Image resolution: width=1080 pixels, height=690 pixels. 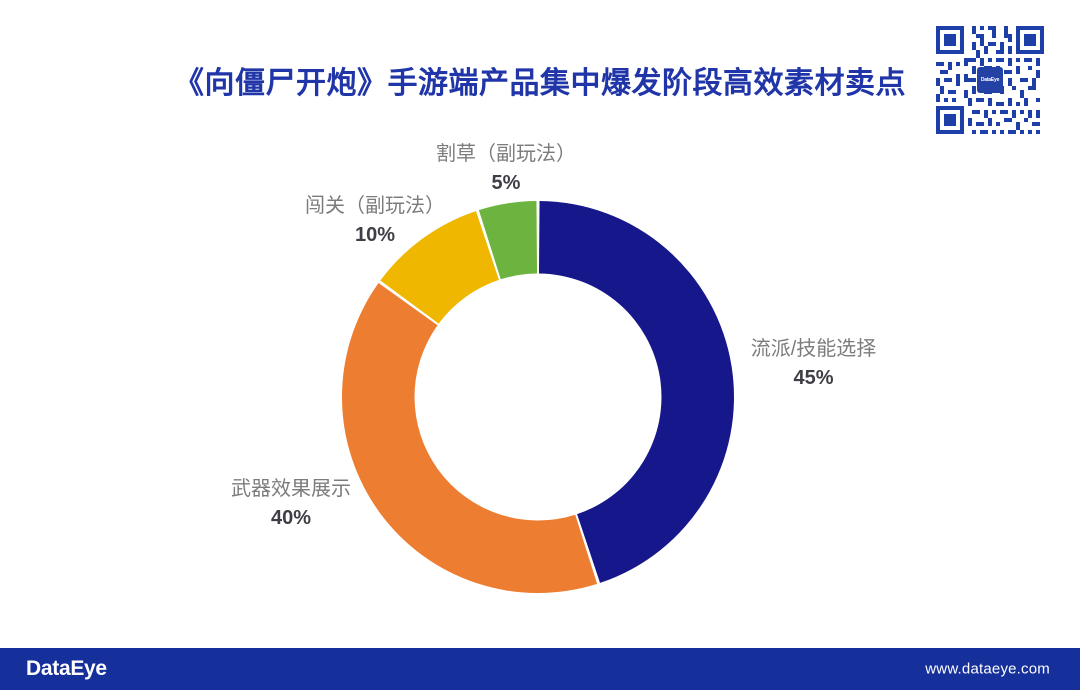 What do you see at coordinates (813, 377) in the screenshot?
I see `slice-value-0: 45%` at bounding box center [813, 377].